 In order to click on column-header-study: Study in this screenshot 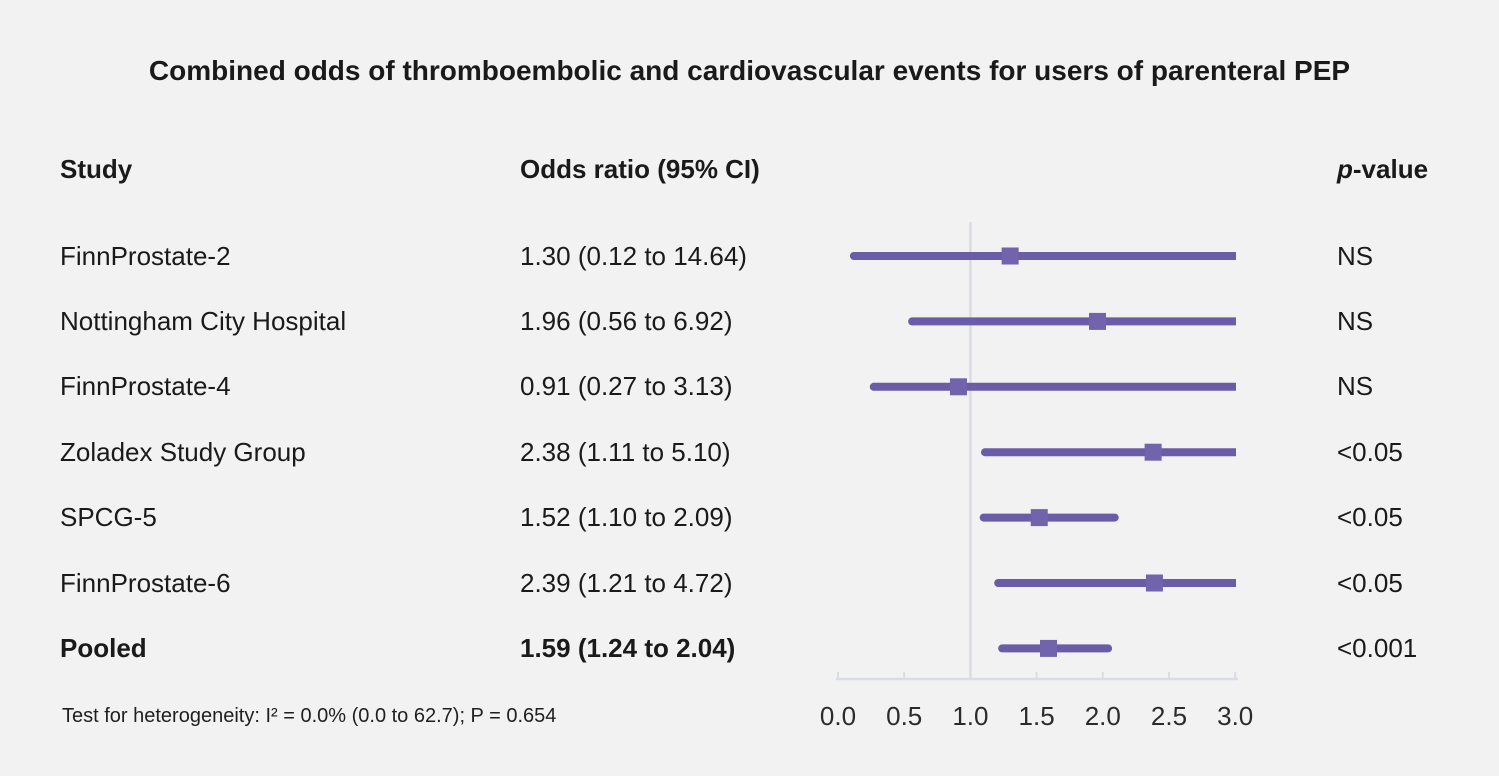, I will do `click(96, 169)`.